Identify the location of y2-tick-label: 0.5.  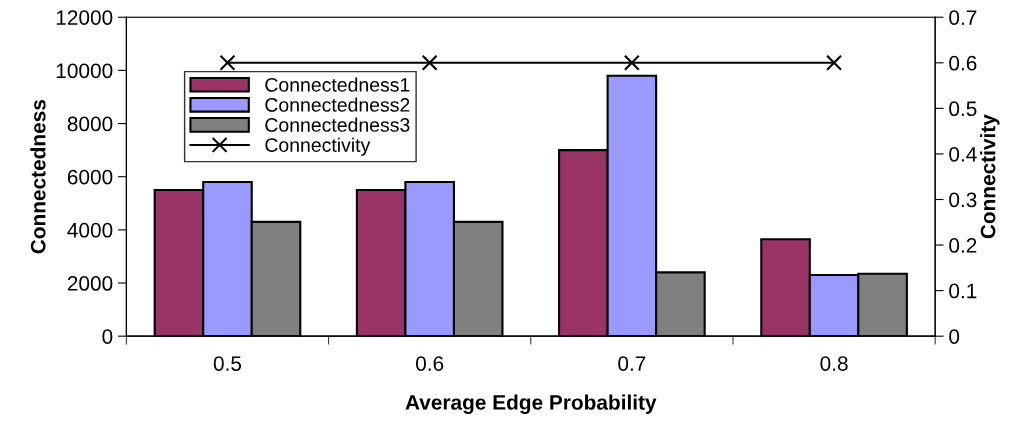
(963, 109).